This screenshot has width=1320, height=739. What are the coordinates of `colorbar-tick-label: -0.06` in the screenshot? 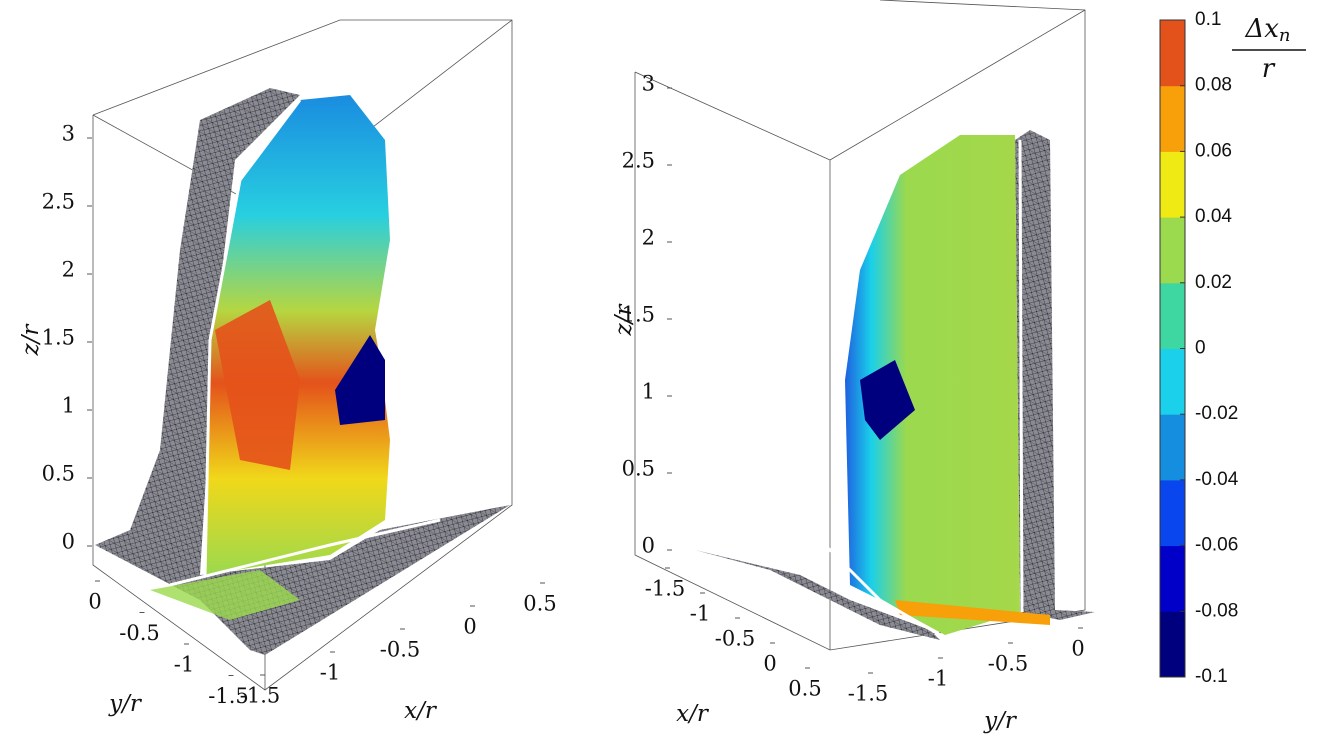 It's located at (1216, 545).